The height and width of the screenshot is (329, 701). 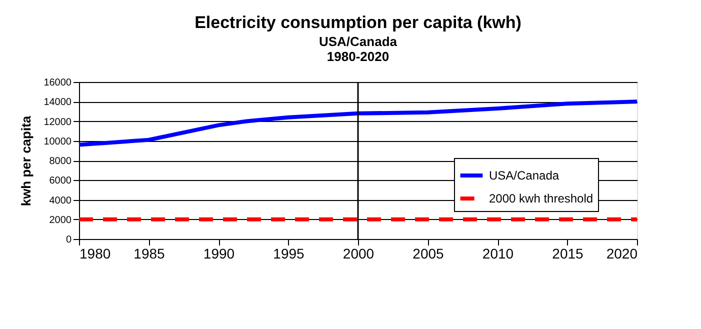 What do you see at coordinates (150, 254) in the screenshot?
I see `x-tick-label: 1985` at bounding box center [150, 254].